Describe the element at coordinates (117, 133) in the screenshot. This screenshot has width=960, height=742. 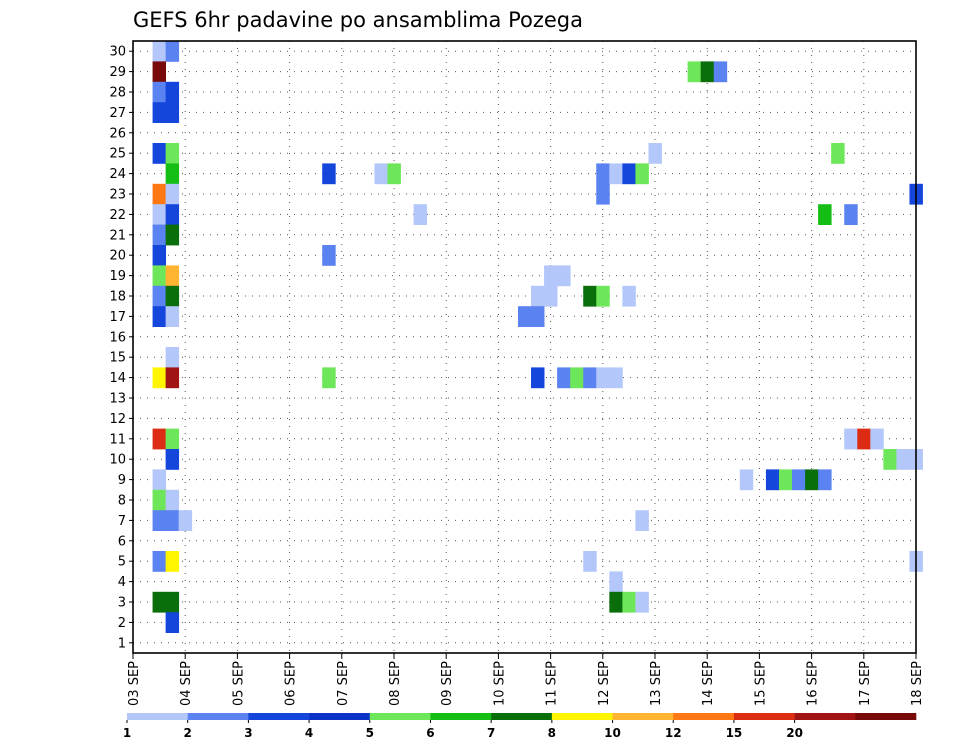
I see `y-tick-label: 26` at that location.